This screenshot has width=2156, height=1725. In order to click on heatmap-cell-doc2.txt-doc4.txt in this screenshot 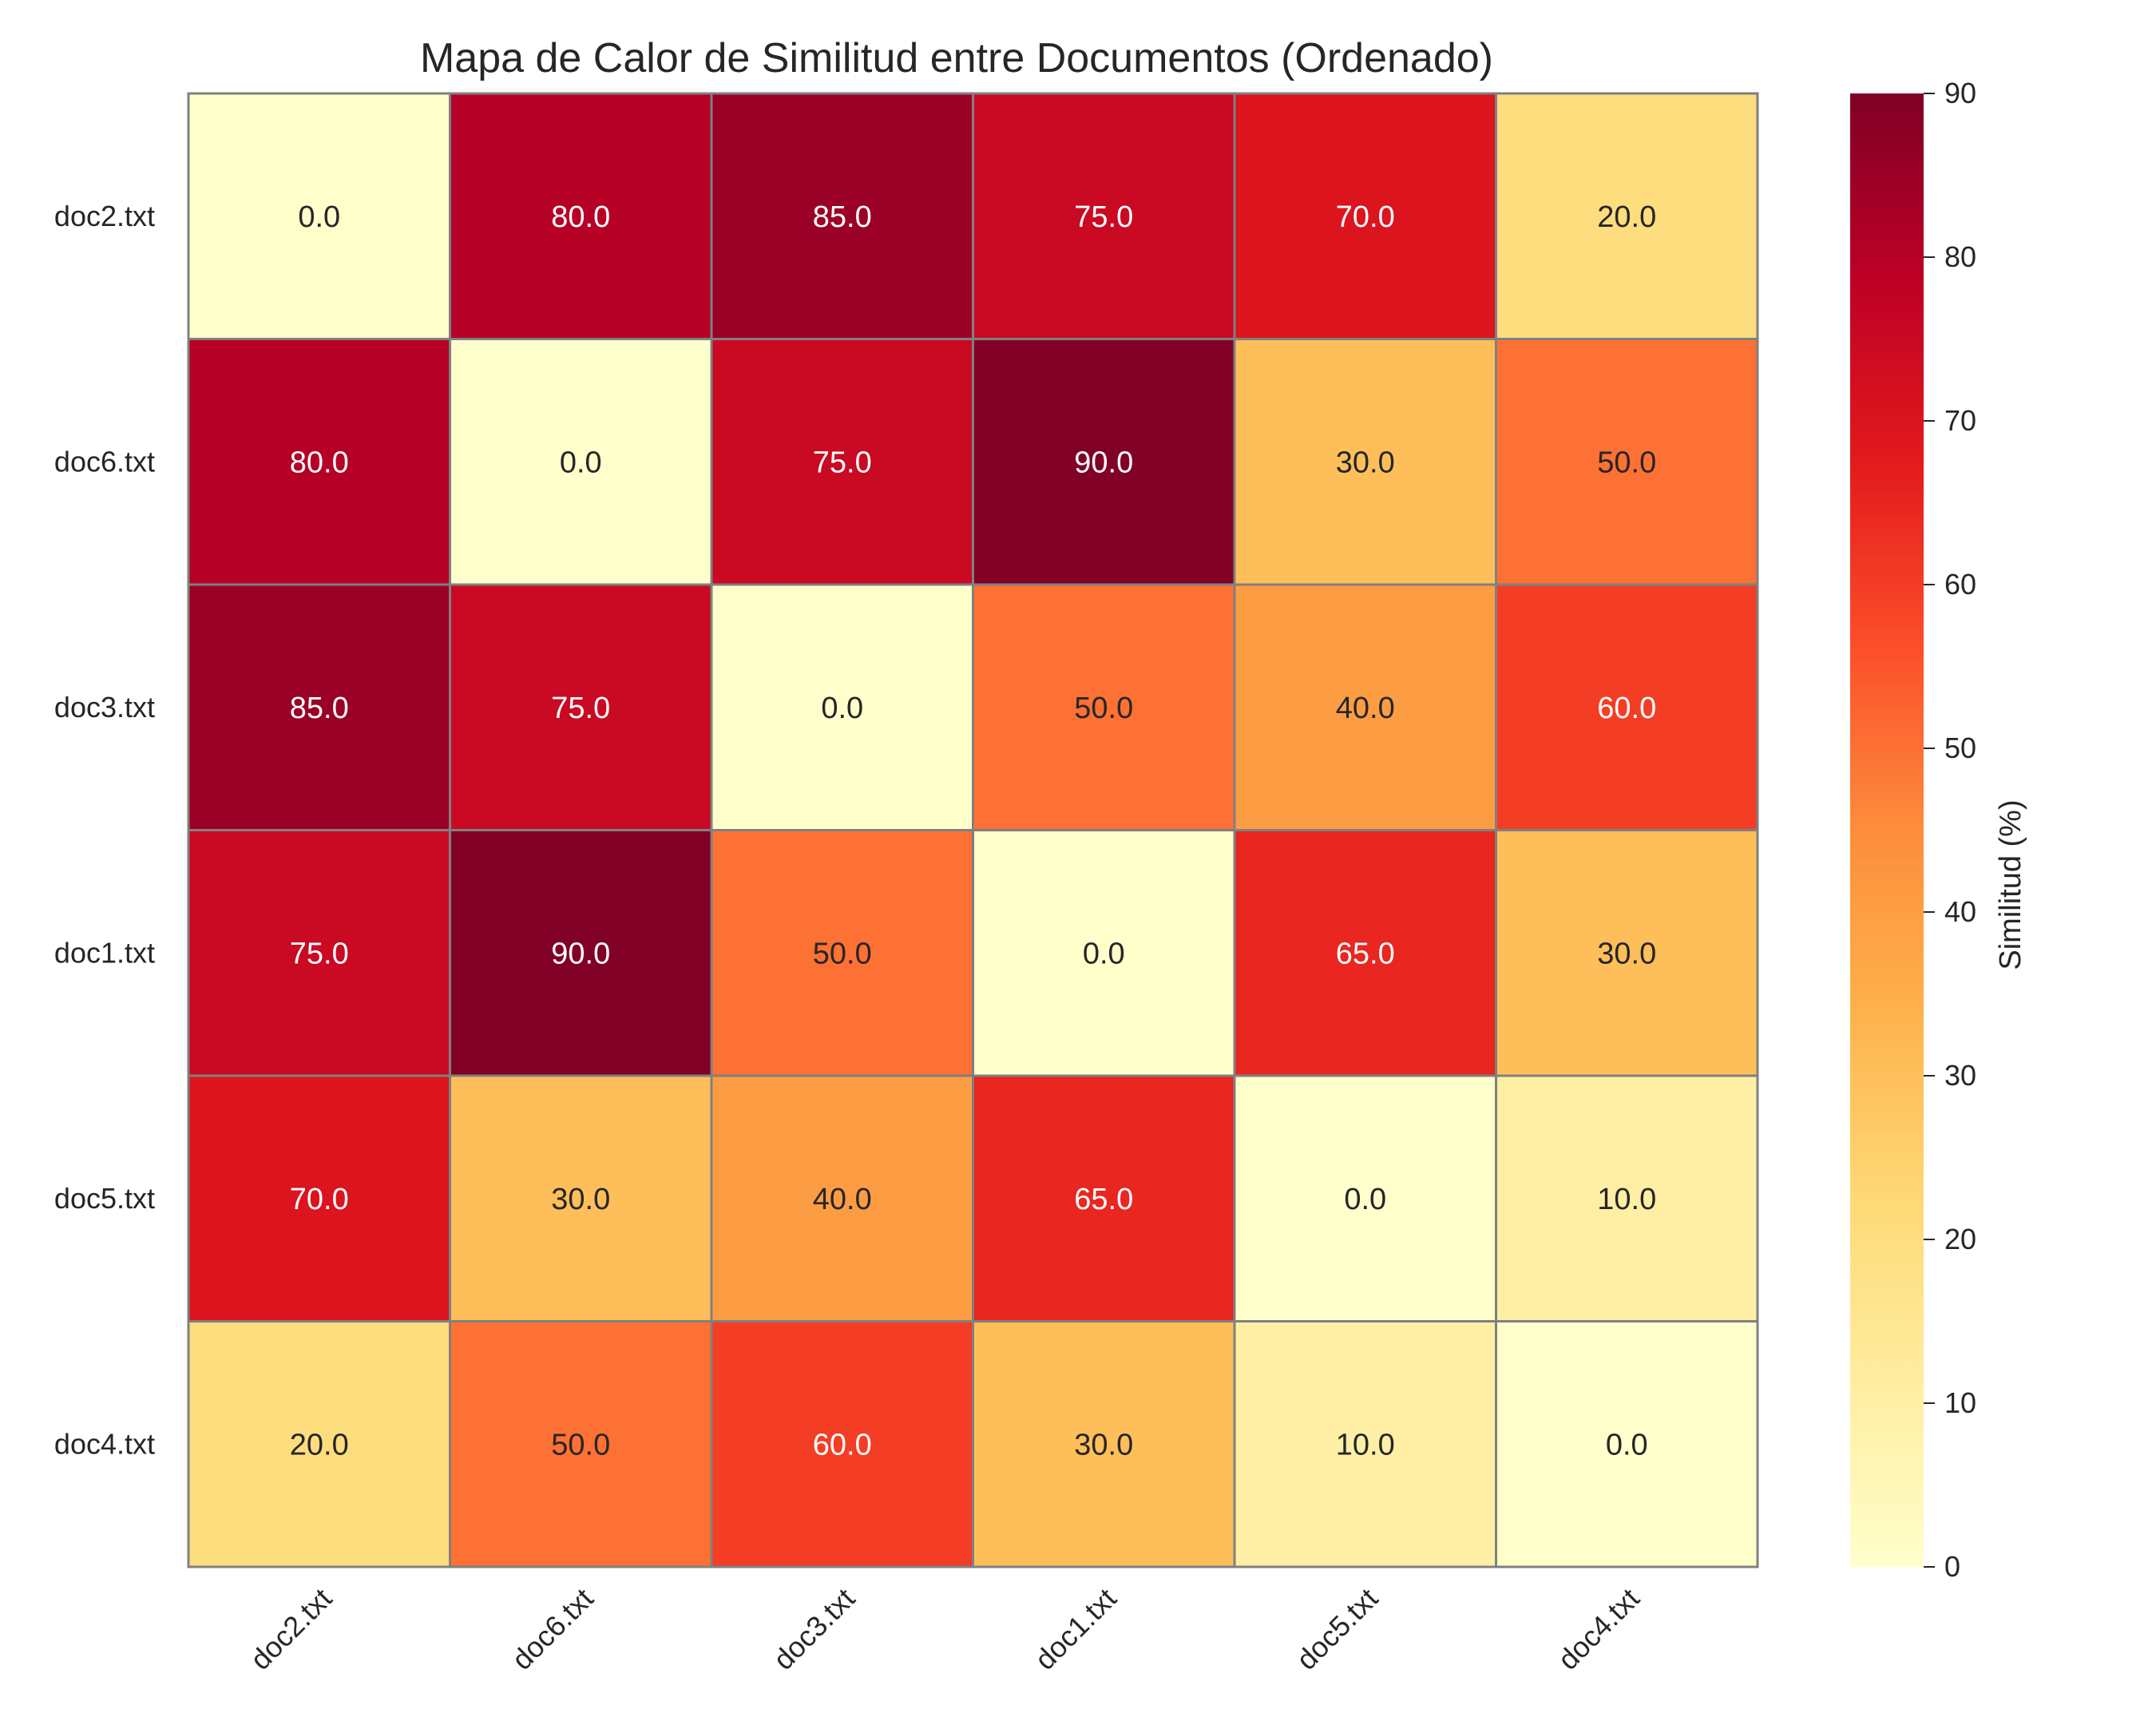, I will do `click(1627, 216)`.